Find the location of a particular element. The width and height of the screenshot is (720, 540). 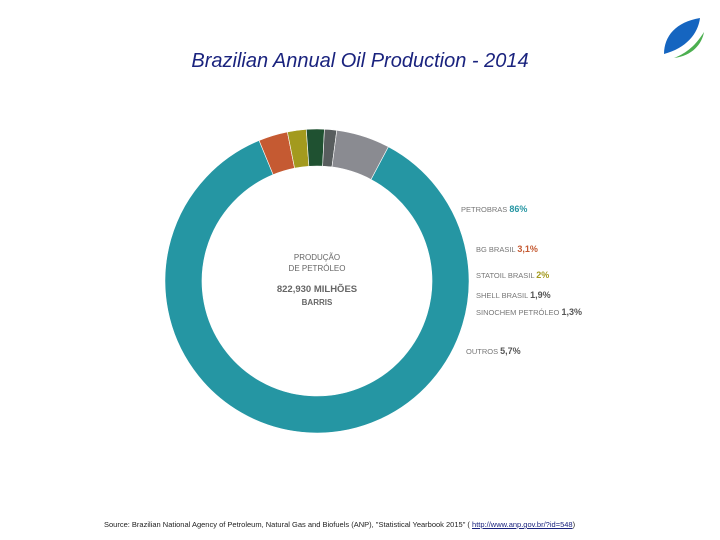

label-name: STATOIL BRASIL is located at coordinates (506, 275).